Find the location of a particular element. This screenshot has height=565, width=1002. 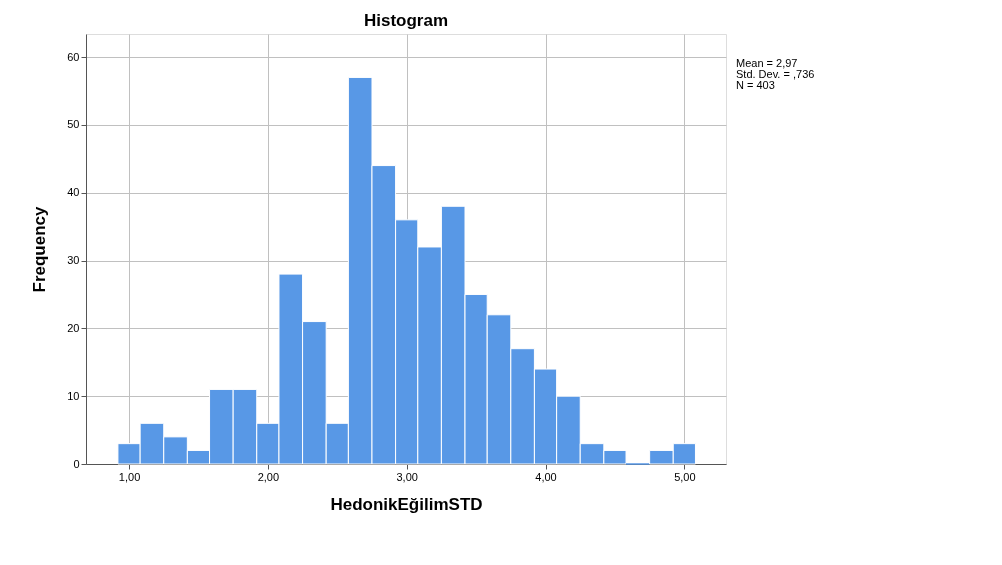

y-tick-label: 60 is located at coordinates (73, 56).